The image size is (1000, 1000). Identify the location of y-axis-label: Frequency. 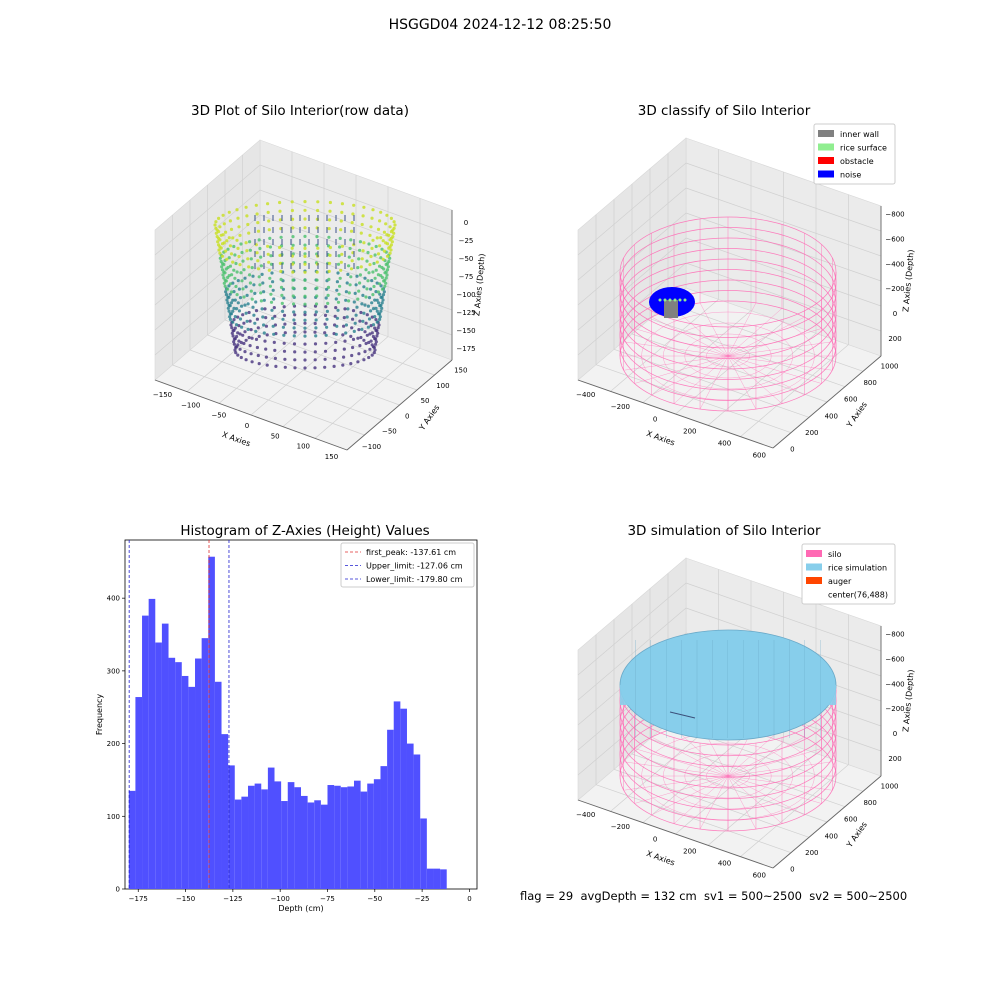
(99, 715).